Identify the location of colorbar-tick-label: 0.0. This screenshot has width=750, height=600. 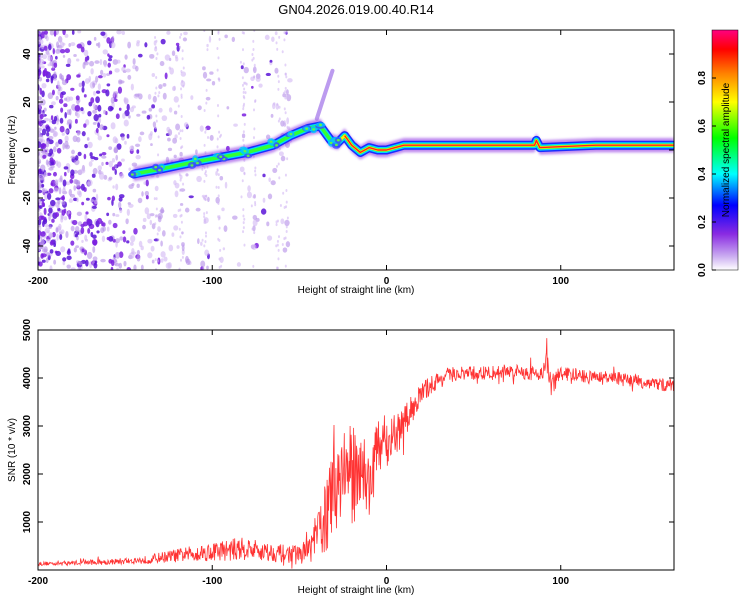
(702, 270).